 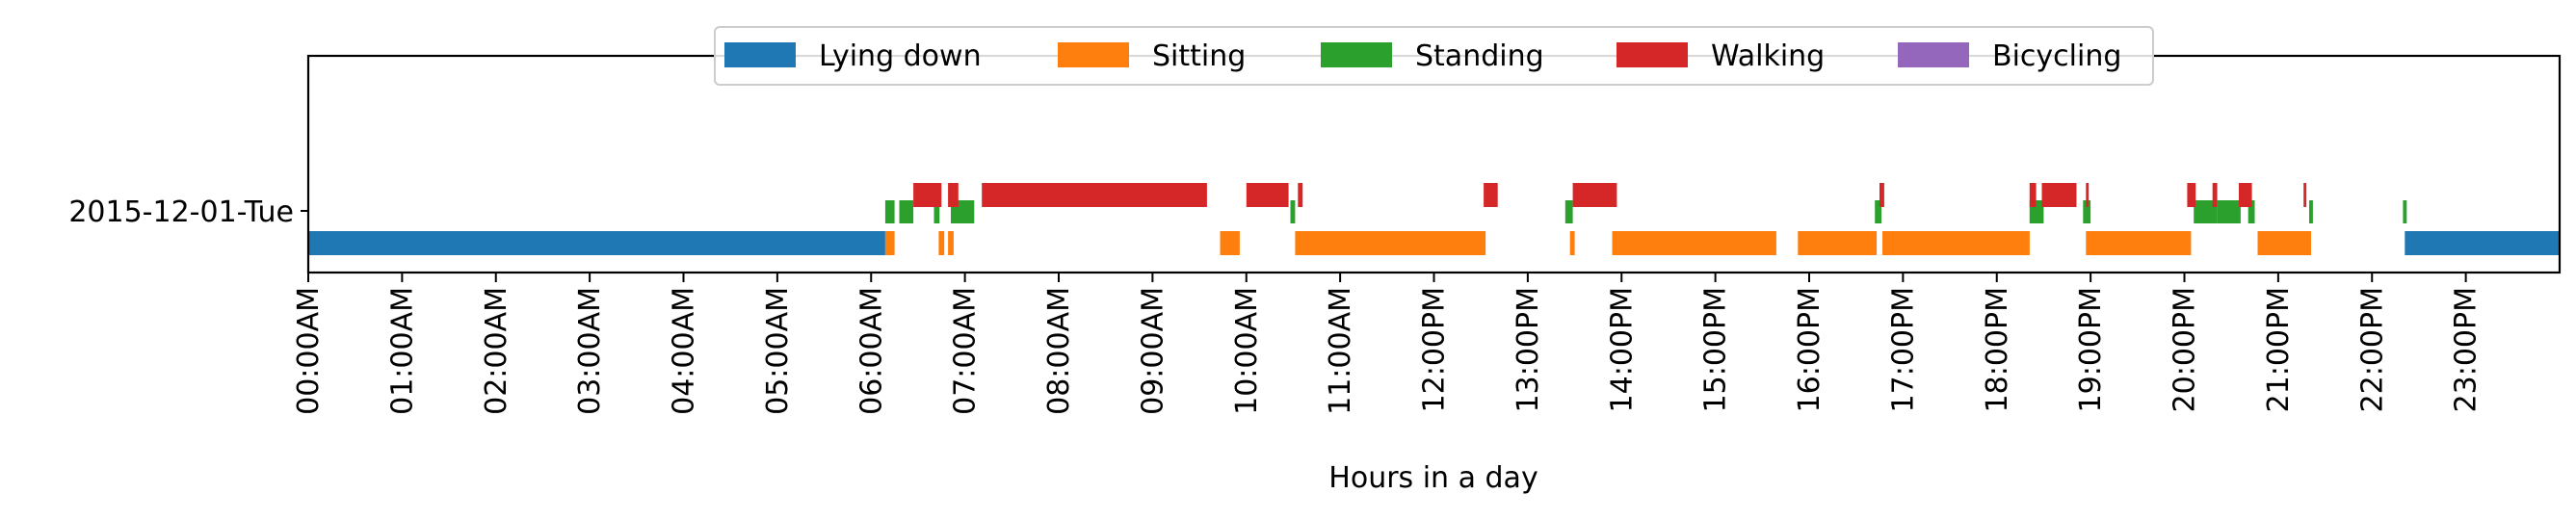 I want to click on x-tick-label: 13:00PM, so click(x=1528, y=349).